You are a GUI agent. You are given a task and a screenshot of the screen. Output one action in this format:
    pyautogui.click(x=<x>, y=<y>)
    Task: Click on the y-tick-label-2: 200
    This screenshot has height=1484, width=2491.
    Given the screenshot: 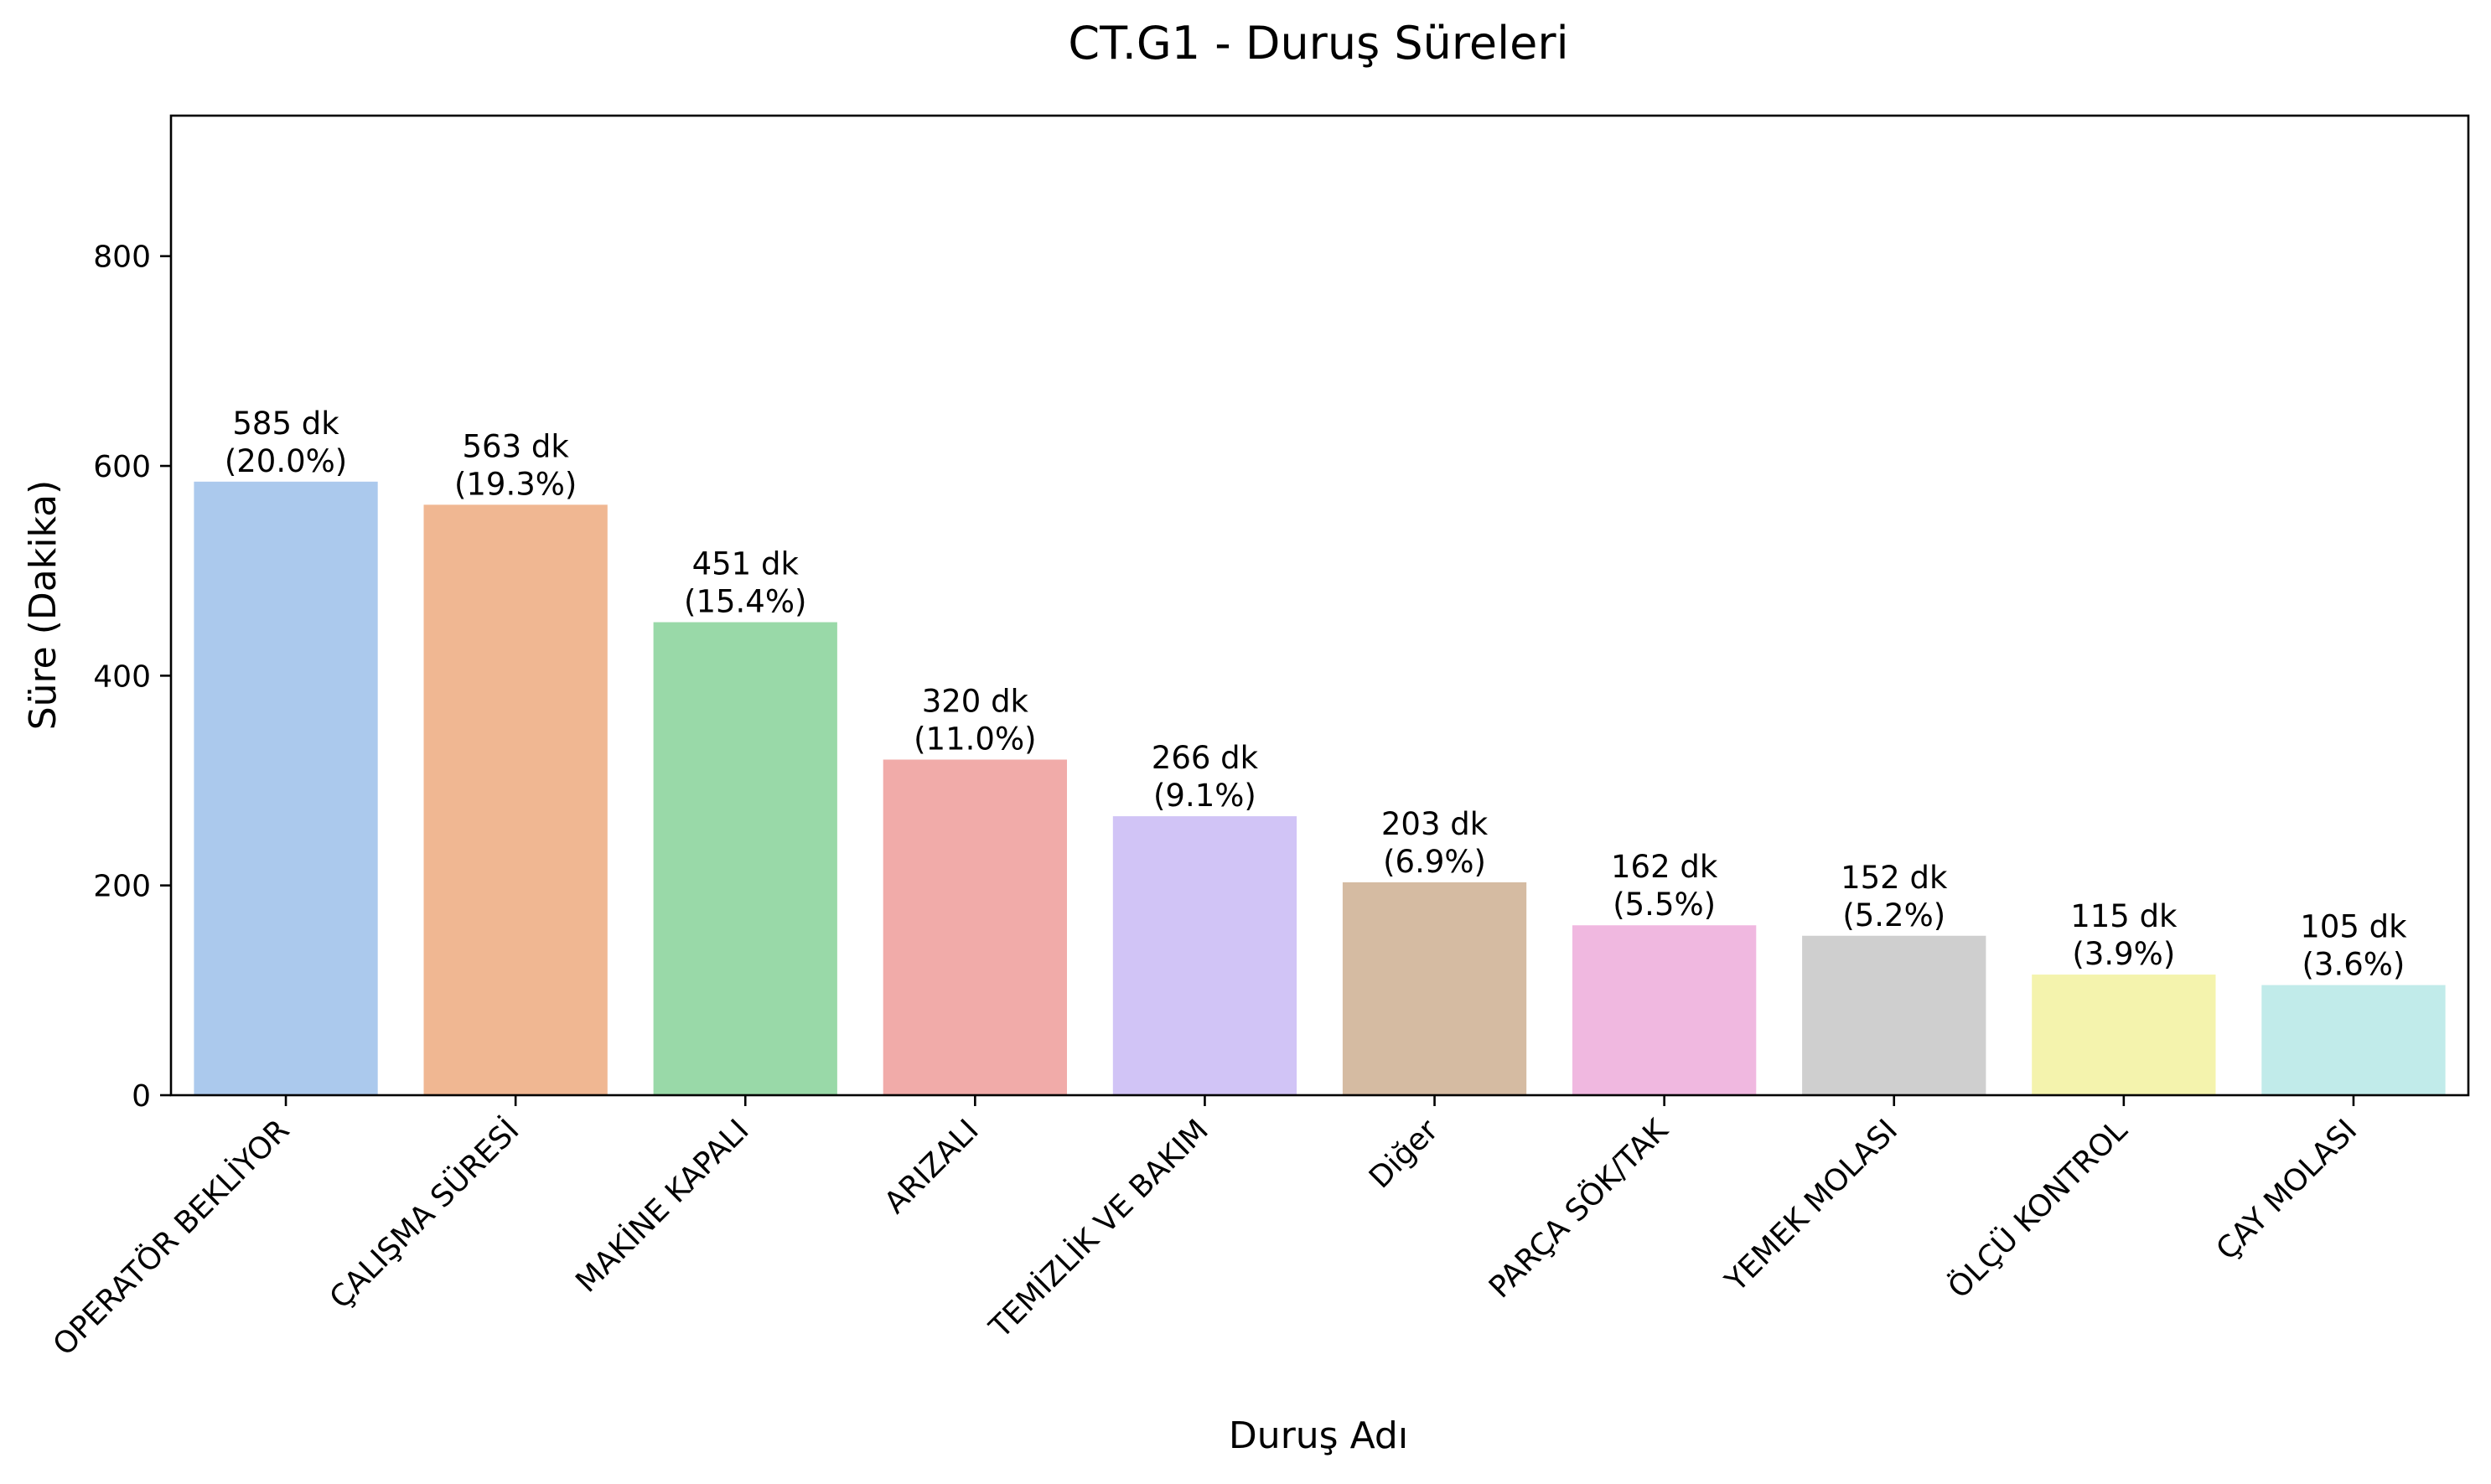 What is the action you would take?
    pyautogui.click(x=122, y=887)
    